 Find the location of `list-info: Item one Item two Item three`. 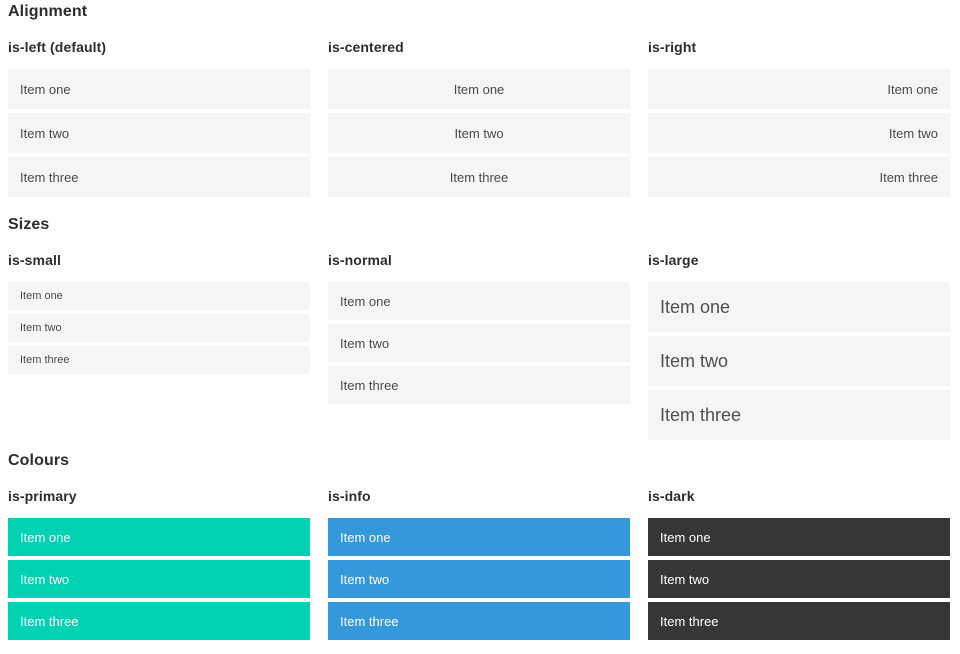

list-info: Item one Item two Item three is located at coordinates (479, 579).